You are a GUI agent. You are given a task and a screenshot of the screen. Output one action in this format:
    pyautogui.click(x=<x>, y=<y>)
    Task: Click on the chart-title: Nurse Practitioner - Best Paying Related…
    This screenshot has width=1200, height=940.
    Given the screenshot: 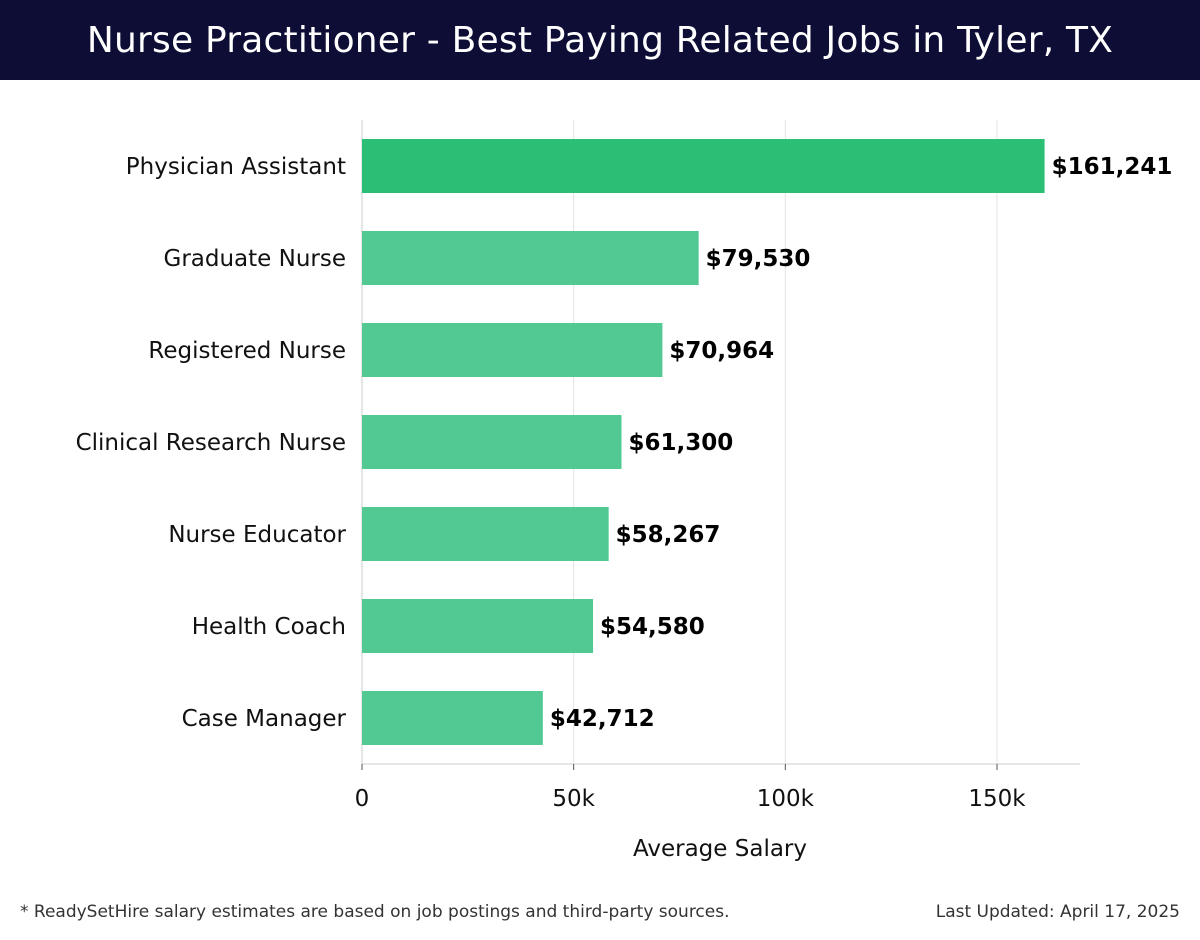 What is the action you would take?
    pyautogui.click(x=600, y=40)
    